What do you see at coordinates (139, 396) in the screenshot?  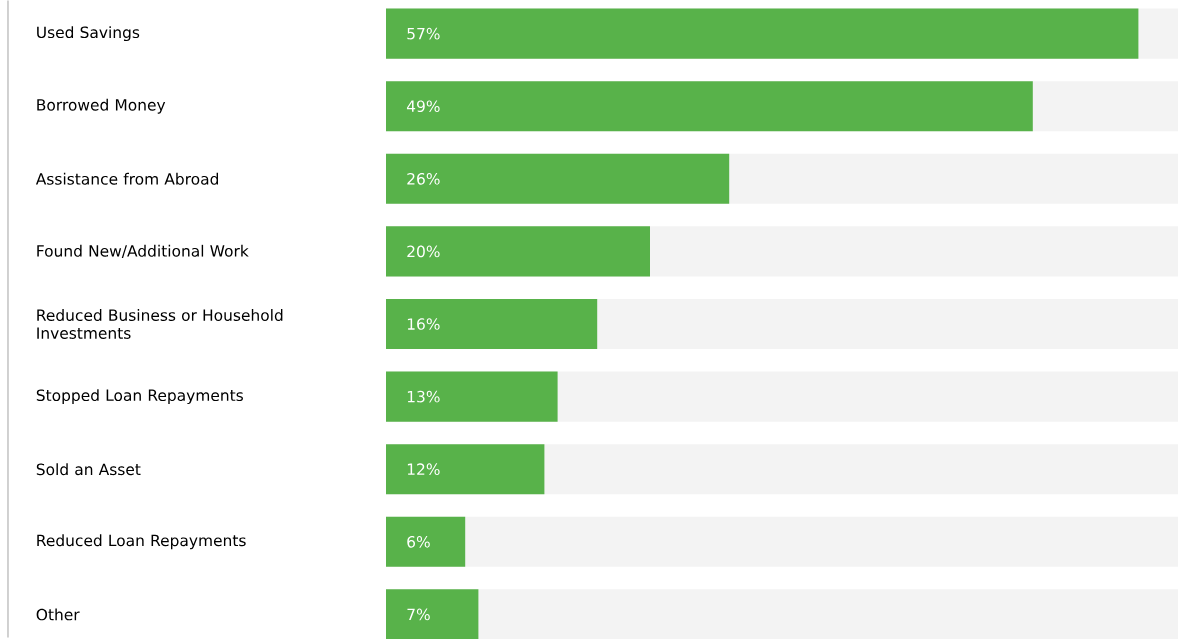 I see `y-tick-label: Stopped Loan Repayments` at bounding box center [139, 396].